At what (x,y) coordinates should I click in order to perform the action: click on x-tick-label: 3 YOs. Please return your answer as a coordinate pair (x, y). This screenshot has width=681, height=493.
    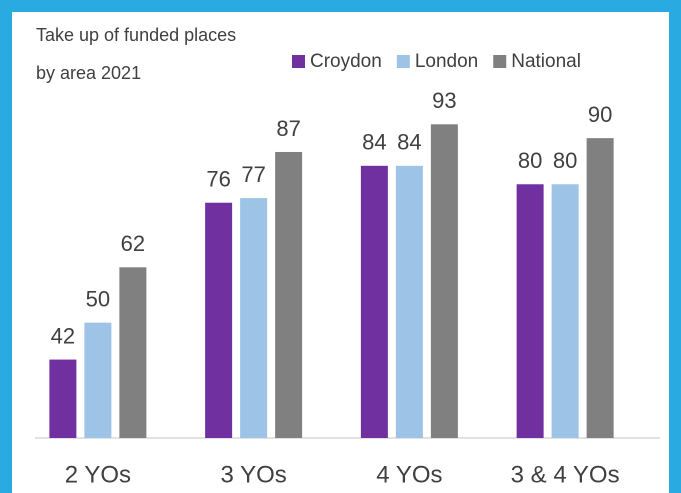
    Looking at the image, I should click on (253, 474).